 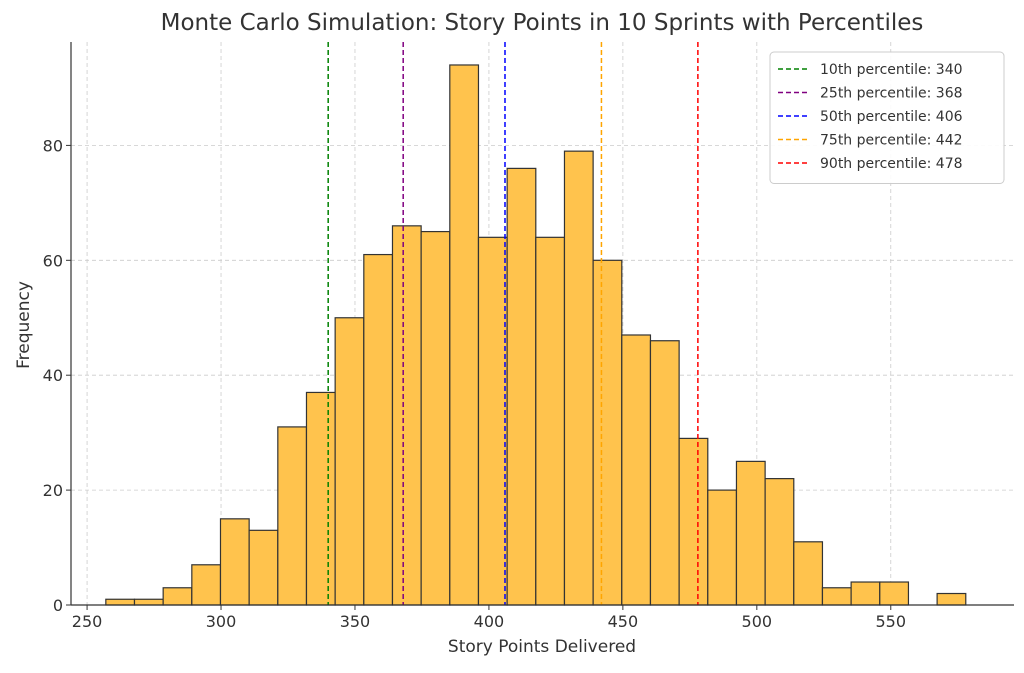 I want to click on x-tick-label: 250, so click(x=87, y=621).